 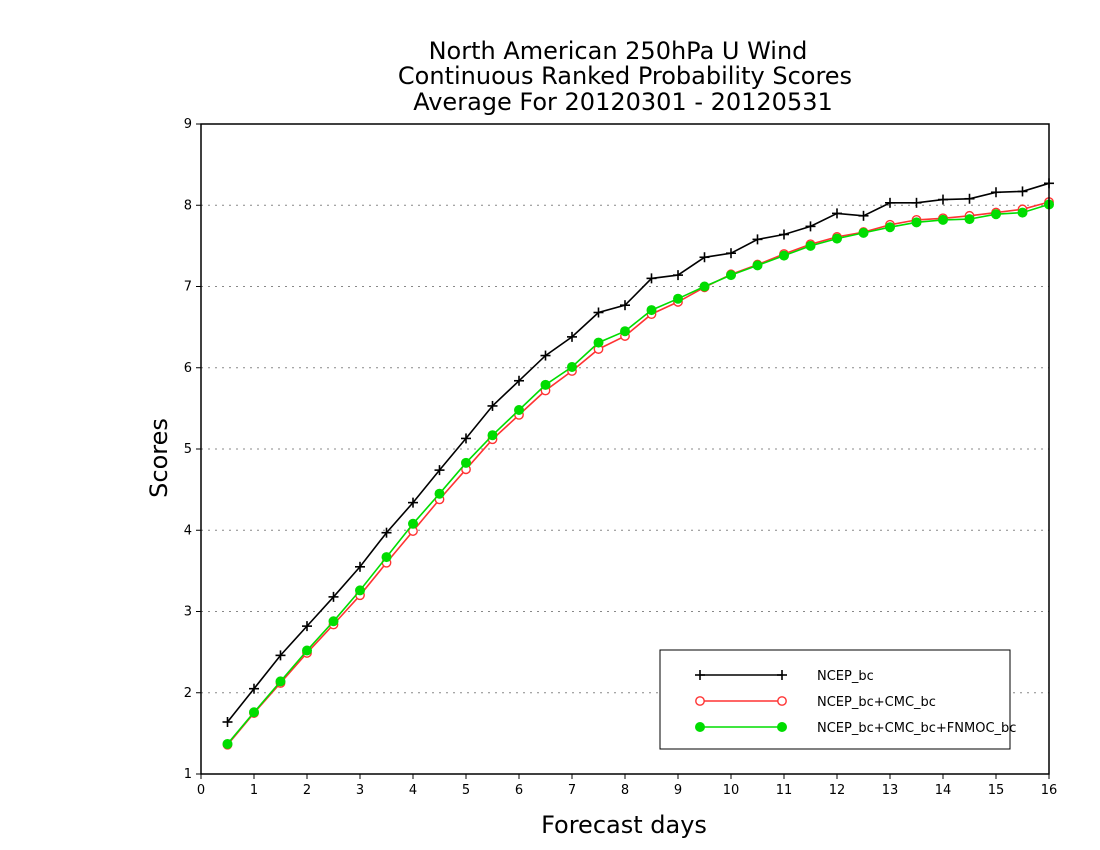 I want to click on y-tick-label: 8, so click(x=188, y=205).